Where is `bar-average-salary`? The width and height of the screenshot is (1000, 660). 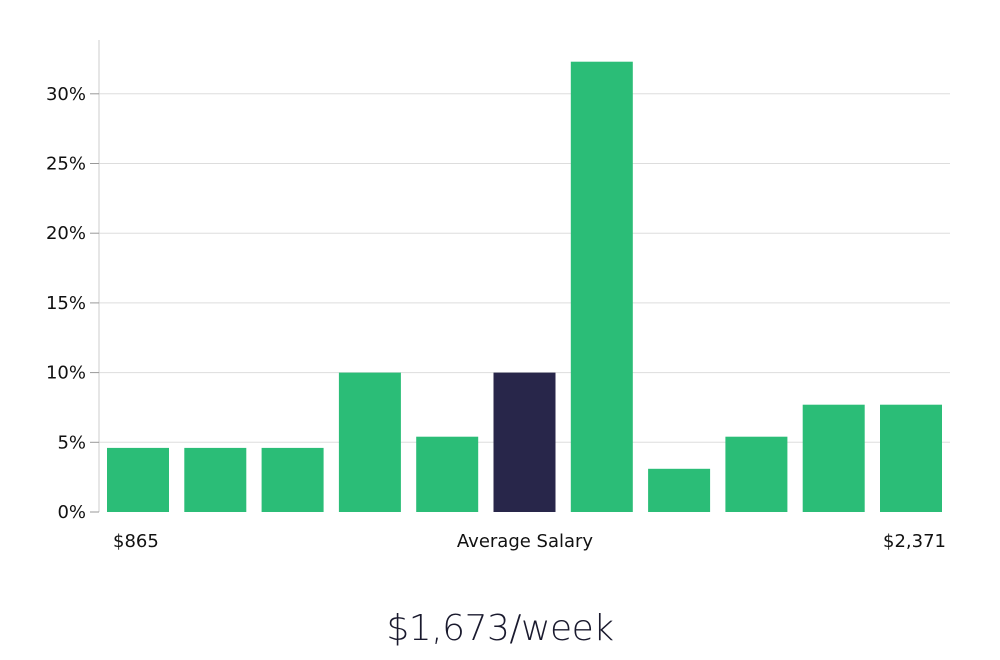 bar-average-salary is located at coordinates (524, 442).